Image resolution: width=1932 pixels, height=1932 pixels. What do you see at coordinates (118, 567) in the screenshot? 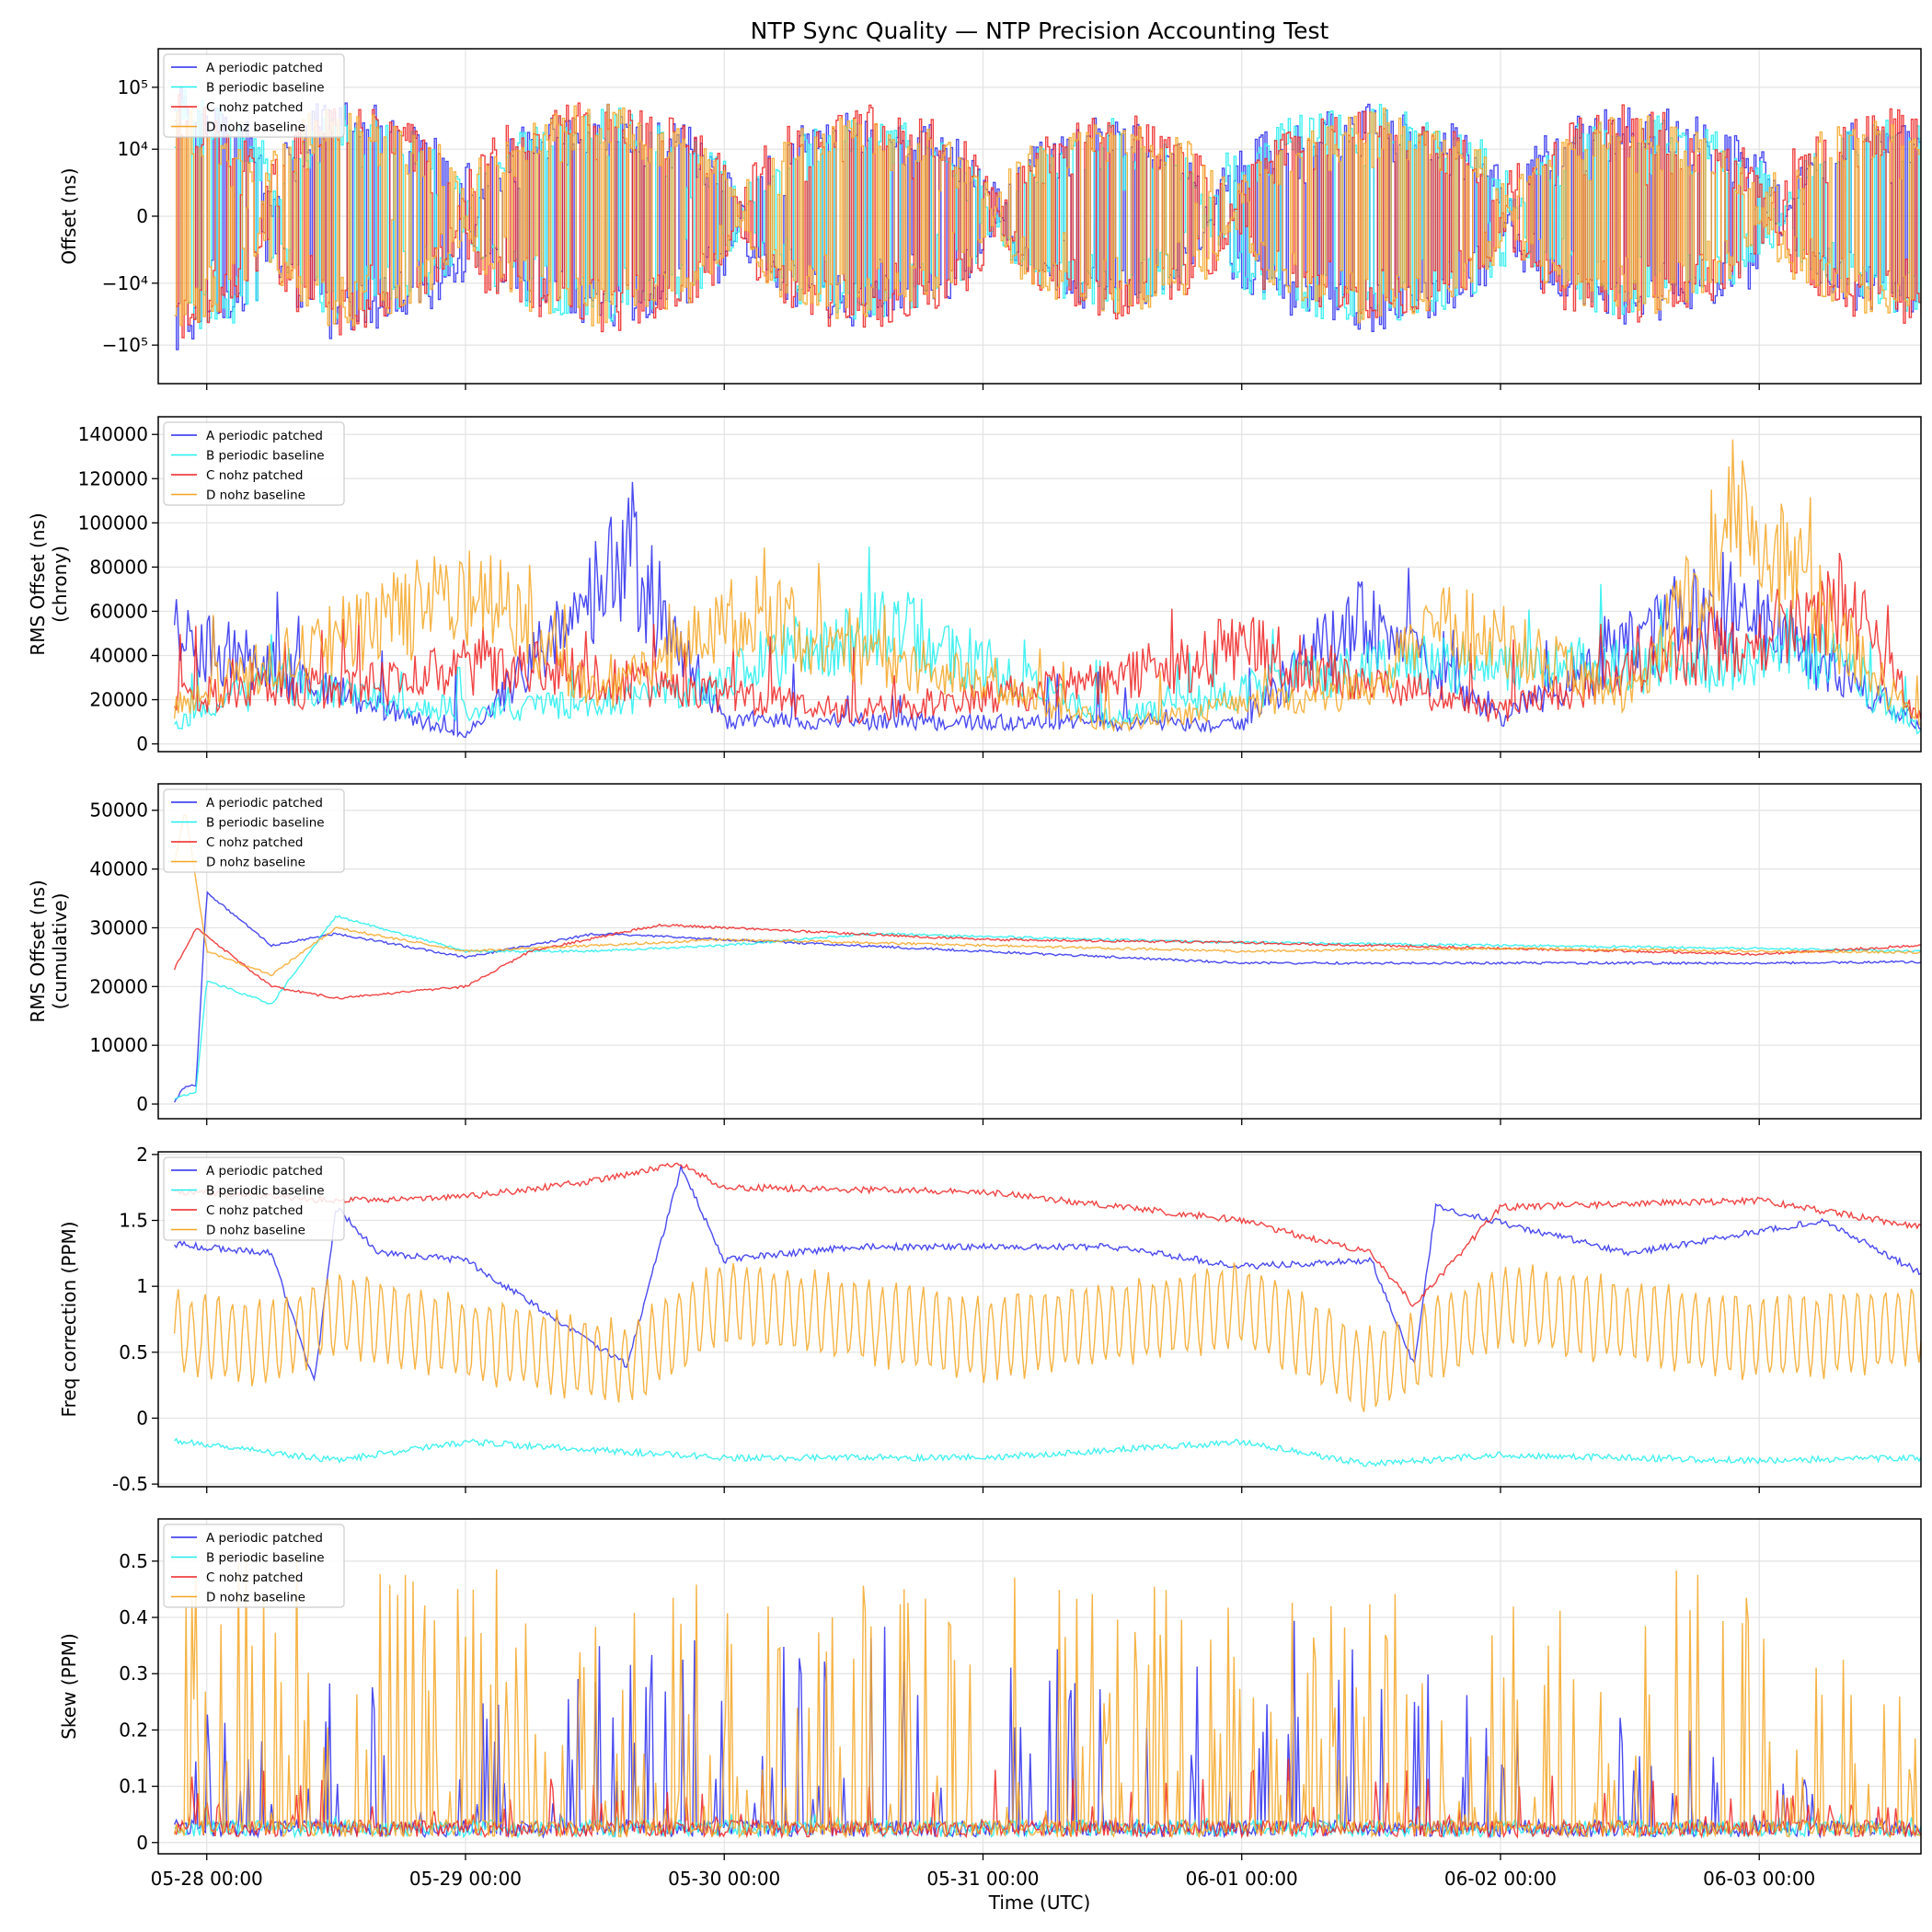
I see `y-tick-label: 80000` at bounding box center [118, 567].